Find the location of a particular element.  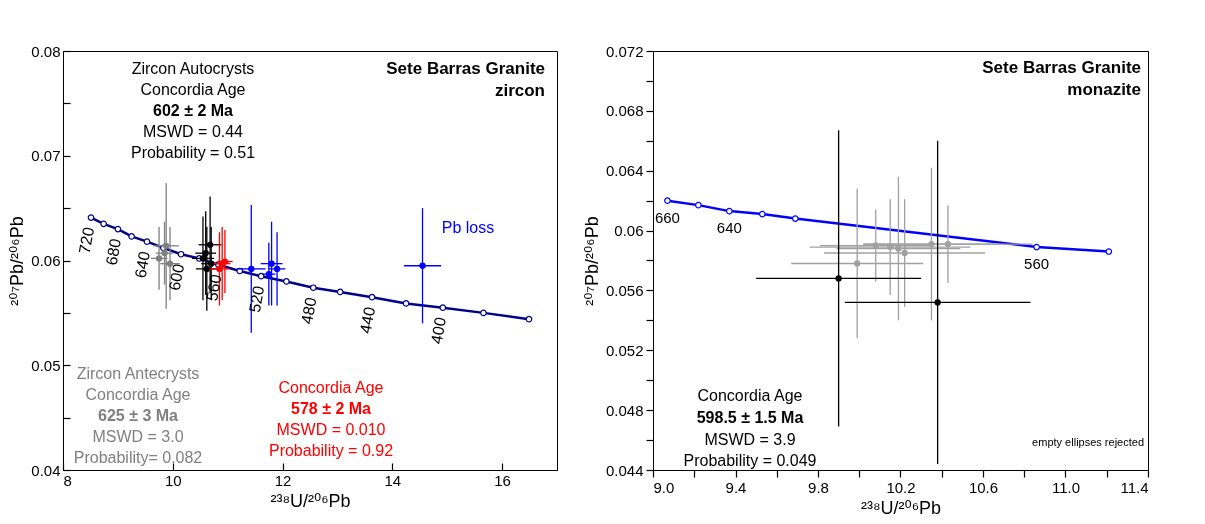

annotation: Probability = 0.049 is located at coordinates (750, 460).